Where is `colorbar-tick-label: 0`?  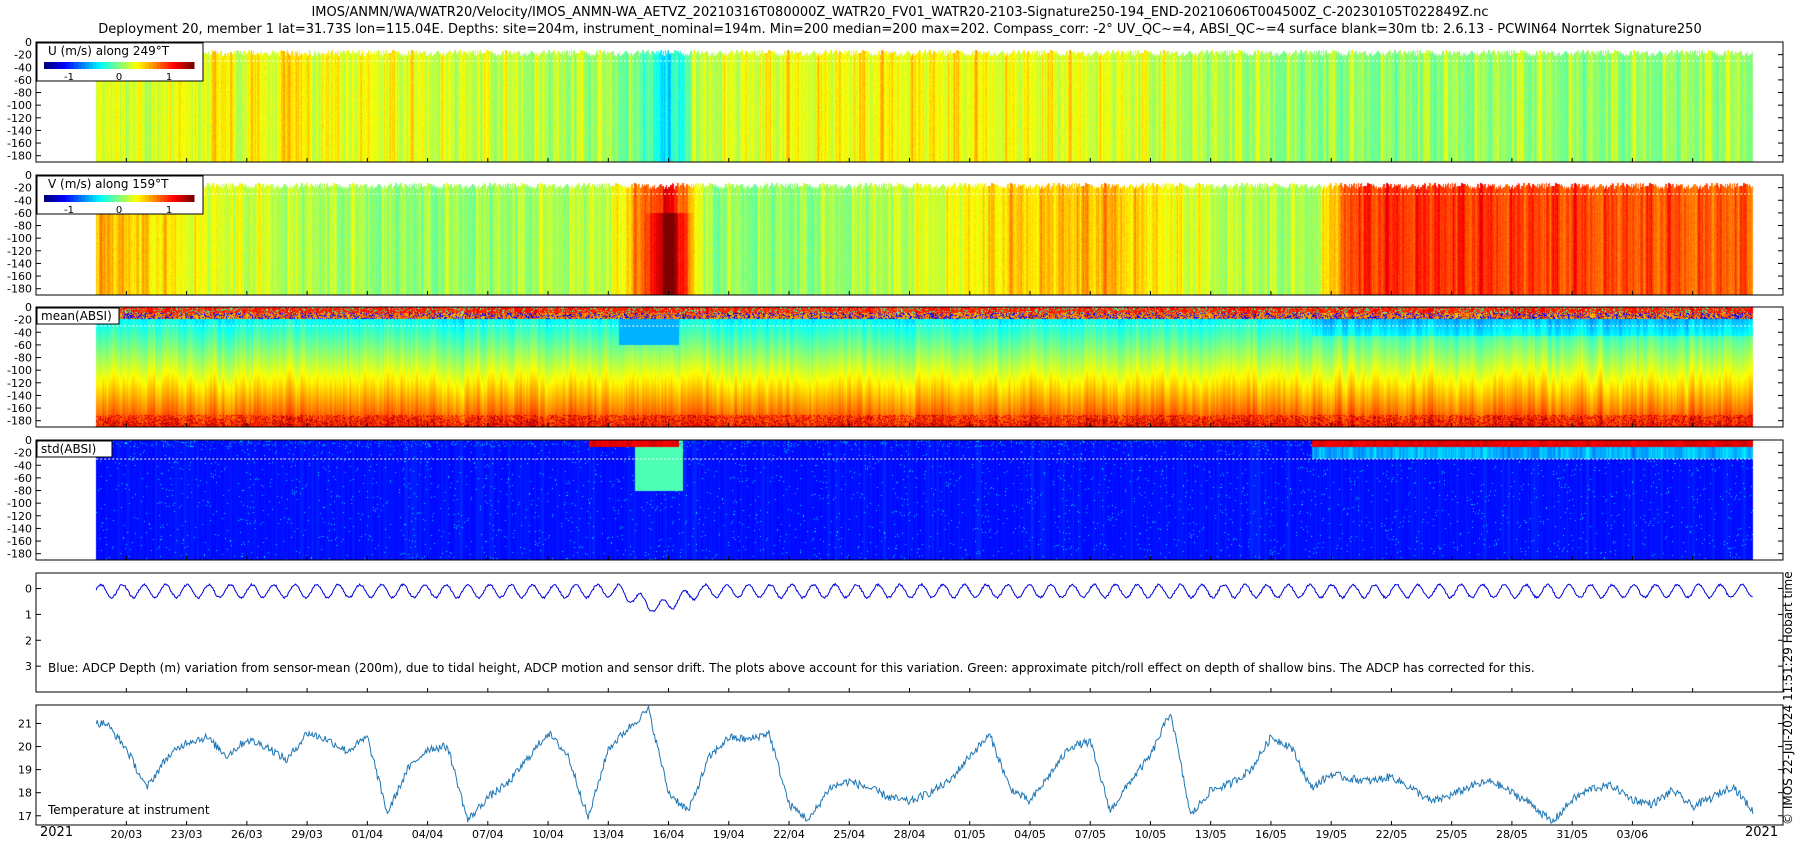 colorbar-tick-label: 0 is located at coordinates (119, 210).